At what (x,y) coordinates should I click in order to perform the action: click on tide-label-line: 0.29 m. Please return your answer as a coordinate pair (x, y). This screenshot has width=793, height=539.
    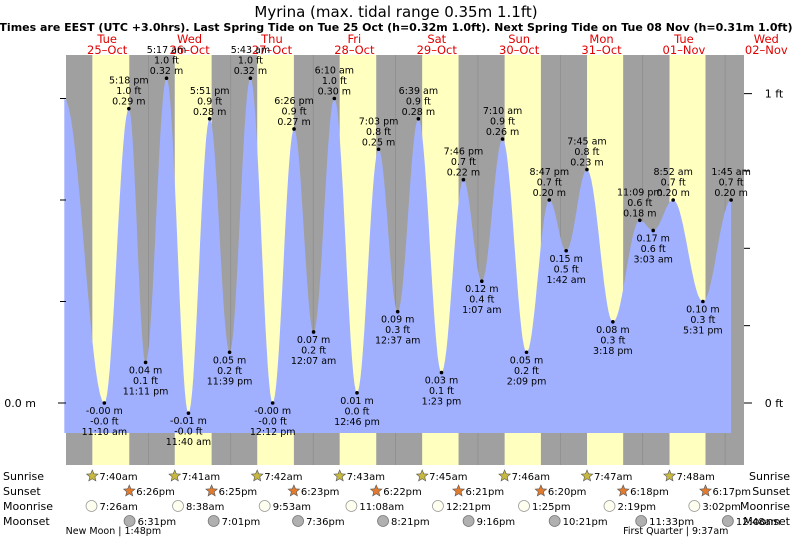
    Looking at the image, I should click on (128, 102).